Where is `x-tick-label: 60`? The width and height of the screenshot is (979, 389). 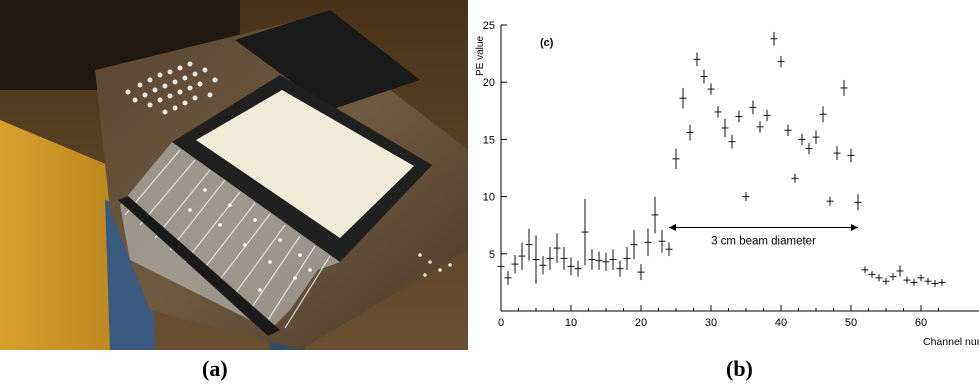
x-tick-label: 60 is located at coordinates (921, 323).